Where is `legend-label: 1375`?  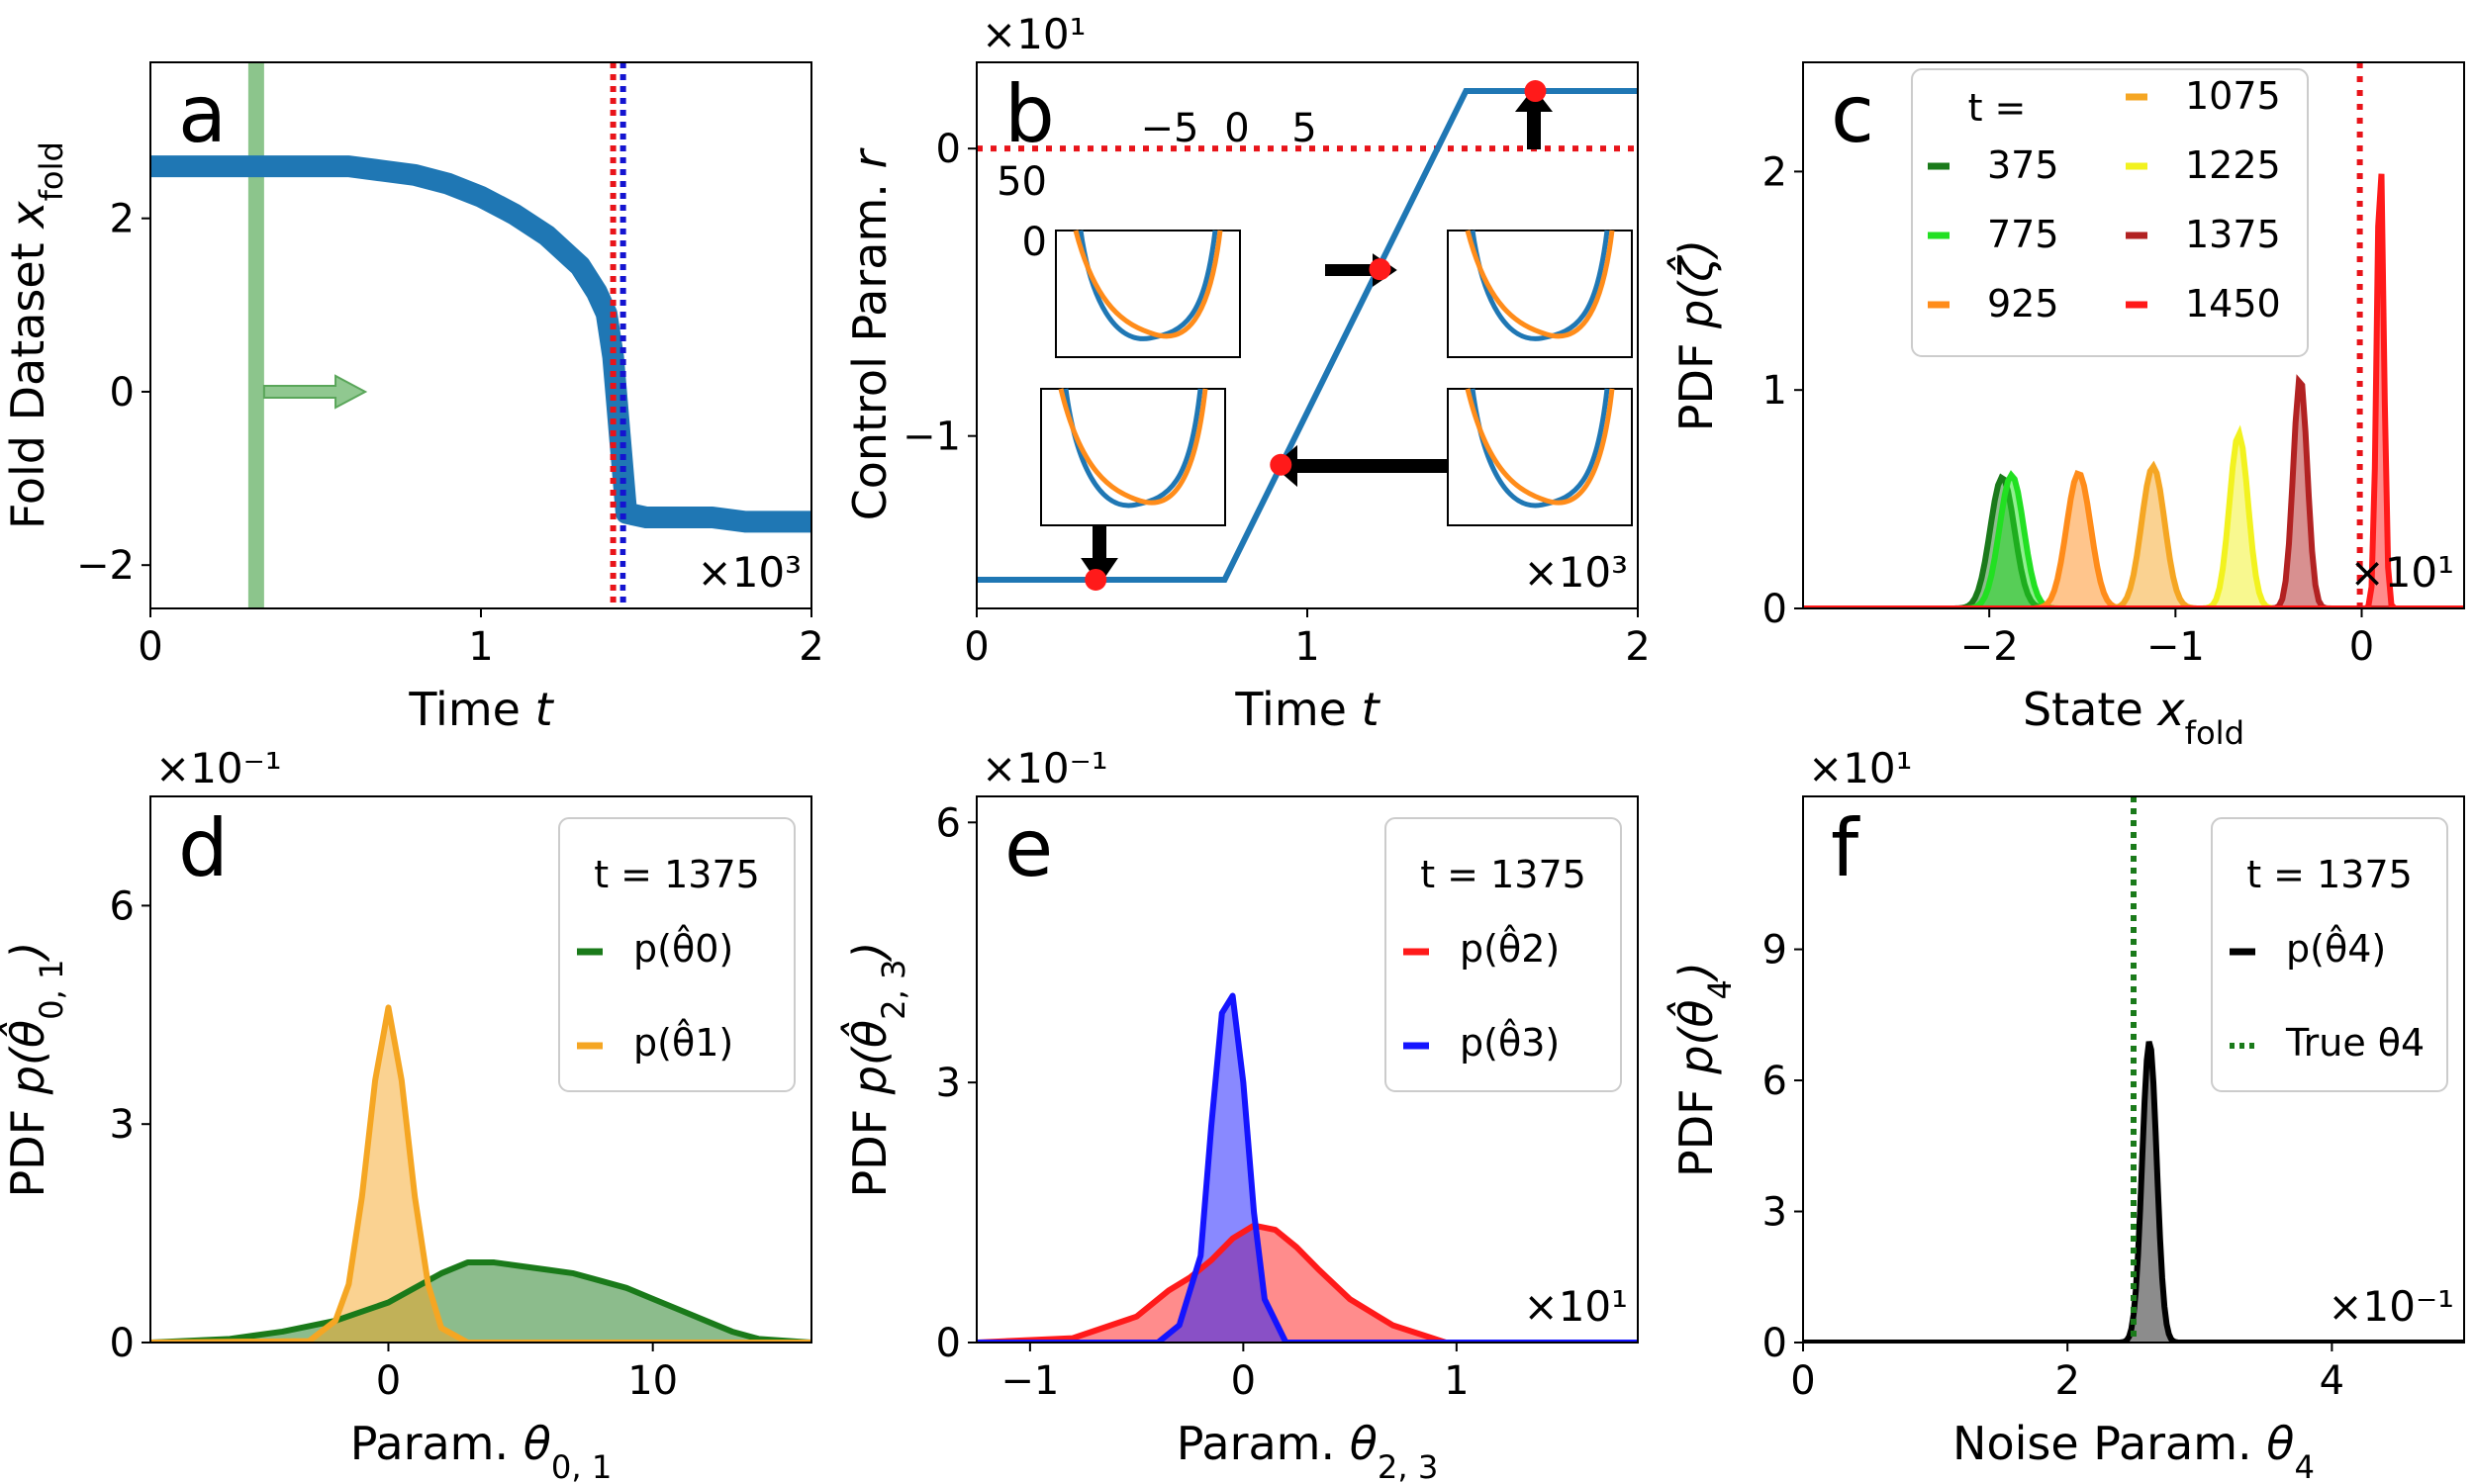 legend-label: 1375 is located at coordinates (2233, 234).